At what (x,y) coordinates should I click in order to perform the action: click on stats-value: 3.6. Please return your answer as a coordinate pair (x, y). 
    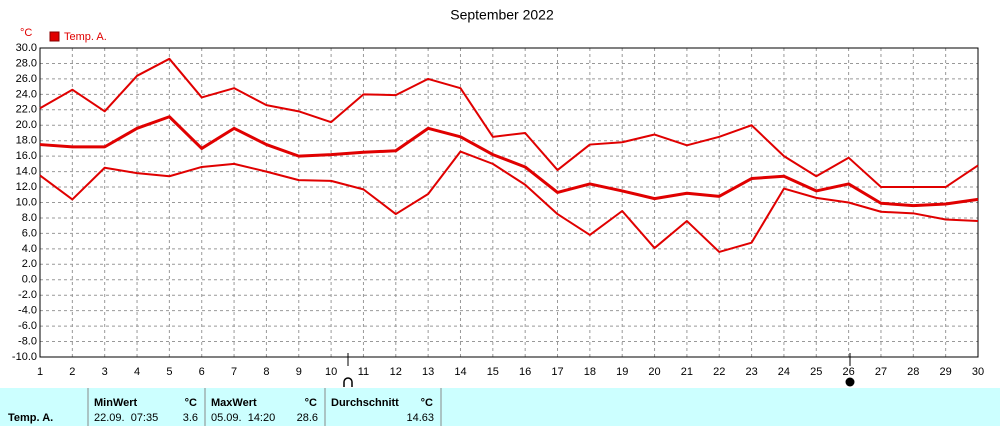
    Looking at the image, I should click on (190, 418).